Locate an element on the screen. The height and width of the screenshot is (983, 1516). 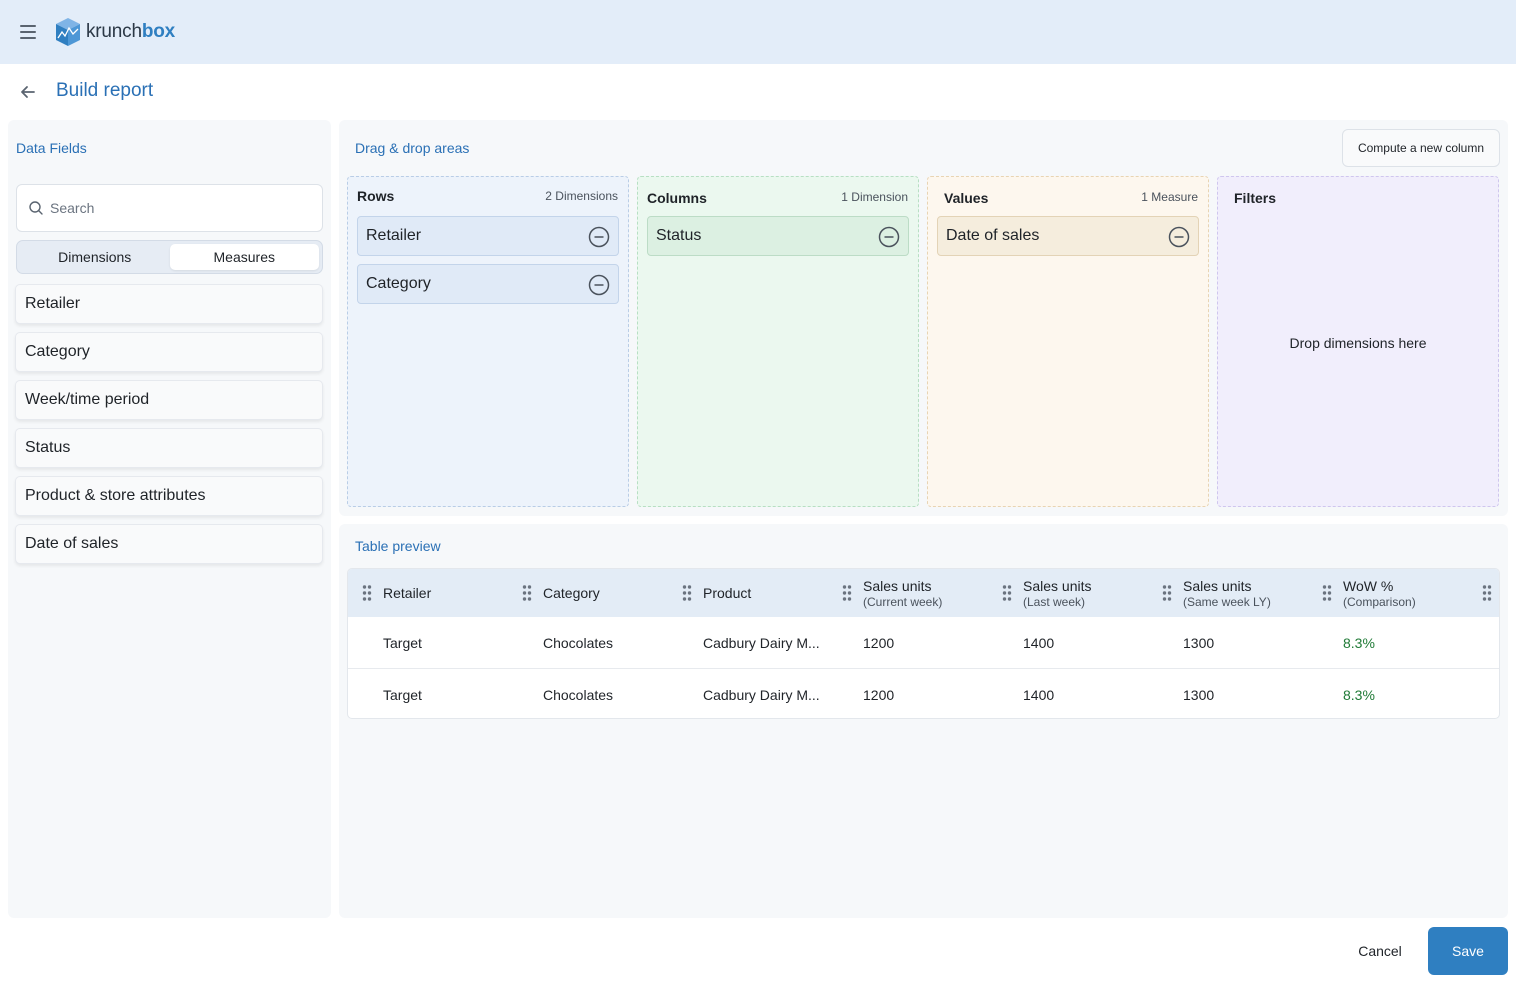
column-header-title: Category is located at coordinates (571, 593).